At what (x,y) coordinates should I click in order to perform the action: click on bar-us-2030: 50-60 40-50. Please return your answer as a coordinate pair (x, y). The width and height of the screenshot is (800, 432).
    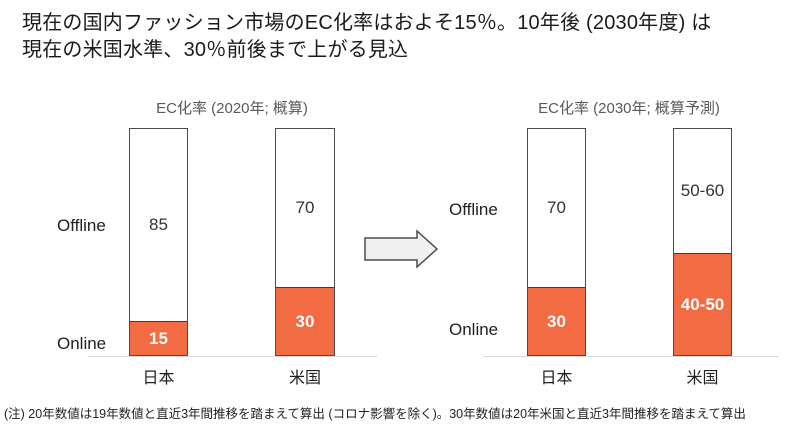
    Looking at the image, I should click on (702, 242).